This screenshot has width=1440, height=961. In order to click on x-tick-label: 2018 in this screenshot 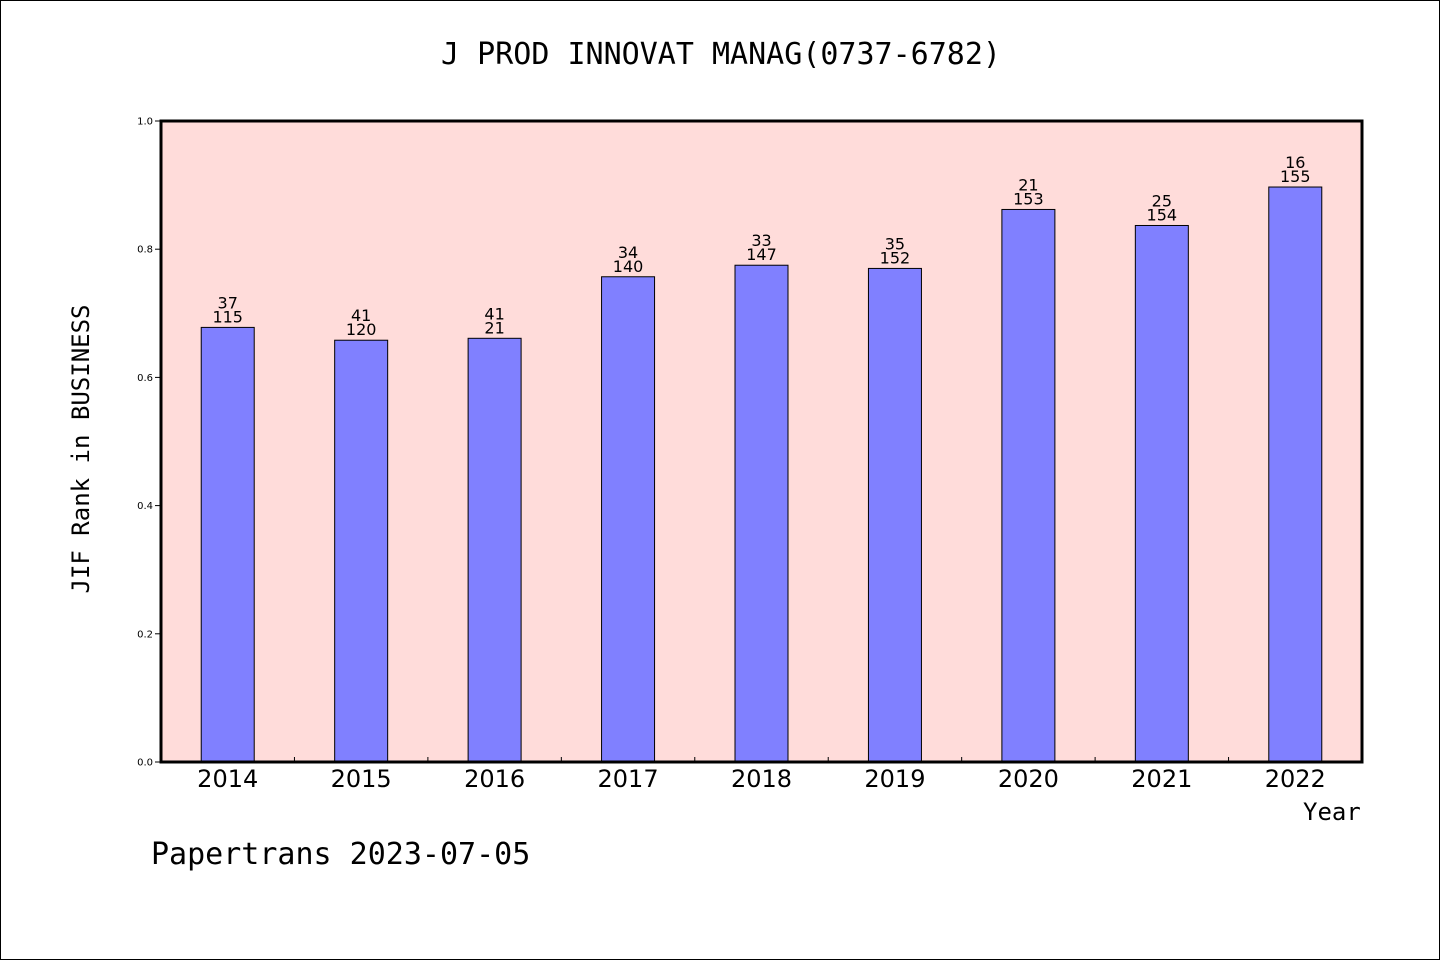, I will do `click(761, 779)`.